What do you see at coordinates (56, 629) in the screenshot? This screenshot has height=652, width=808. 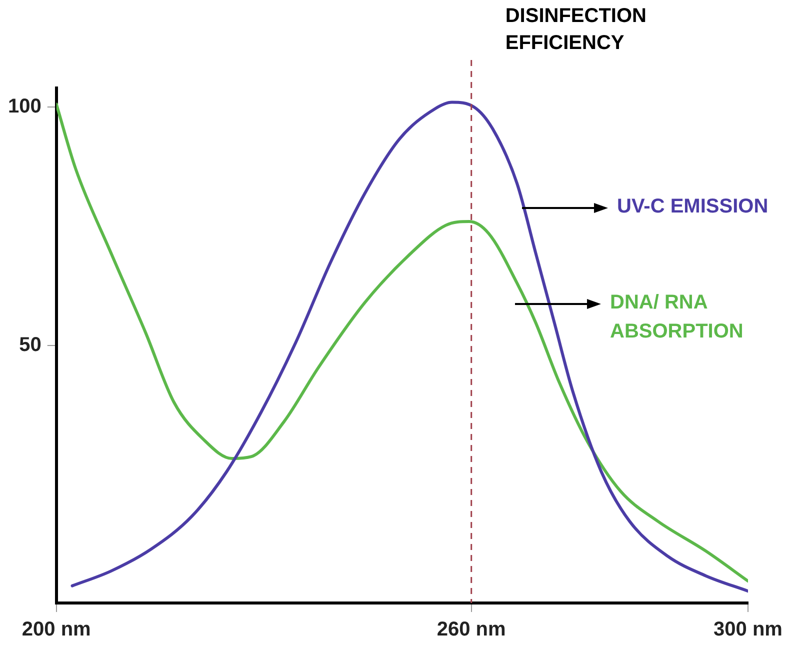 I see `x-tick-label: 200 nm` at bounding box center [56, 629].